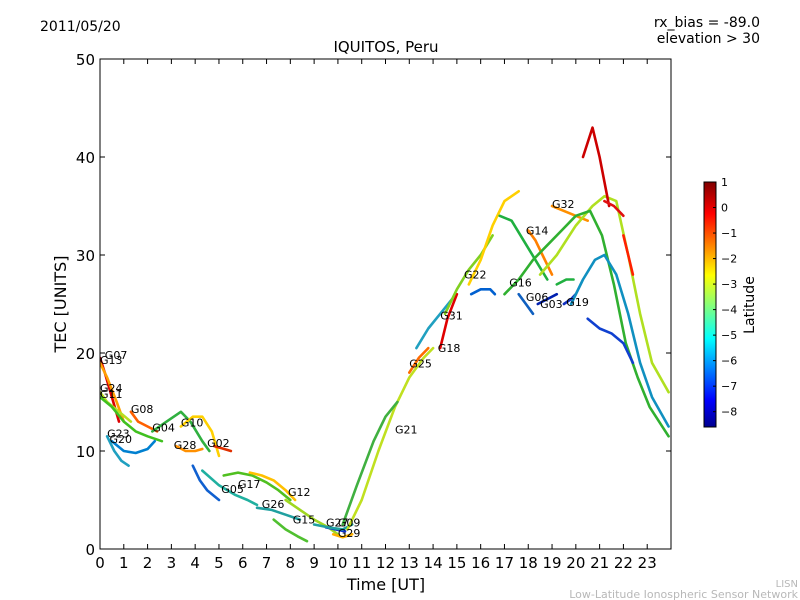  I want to click on colorbar: 1 0 −1 −2 −3 −4 −5 −6 −7 −8 Latitude, so click(730, 302).